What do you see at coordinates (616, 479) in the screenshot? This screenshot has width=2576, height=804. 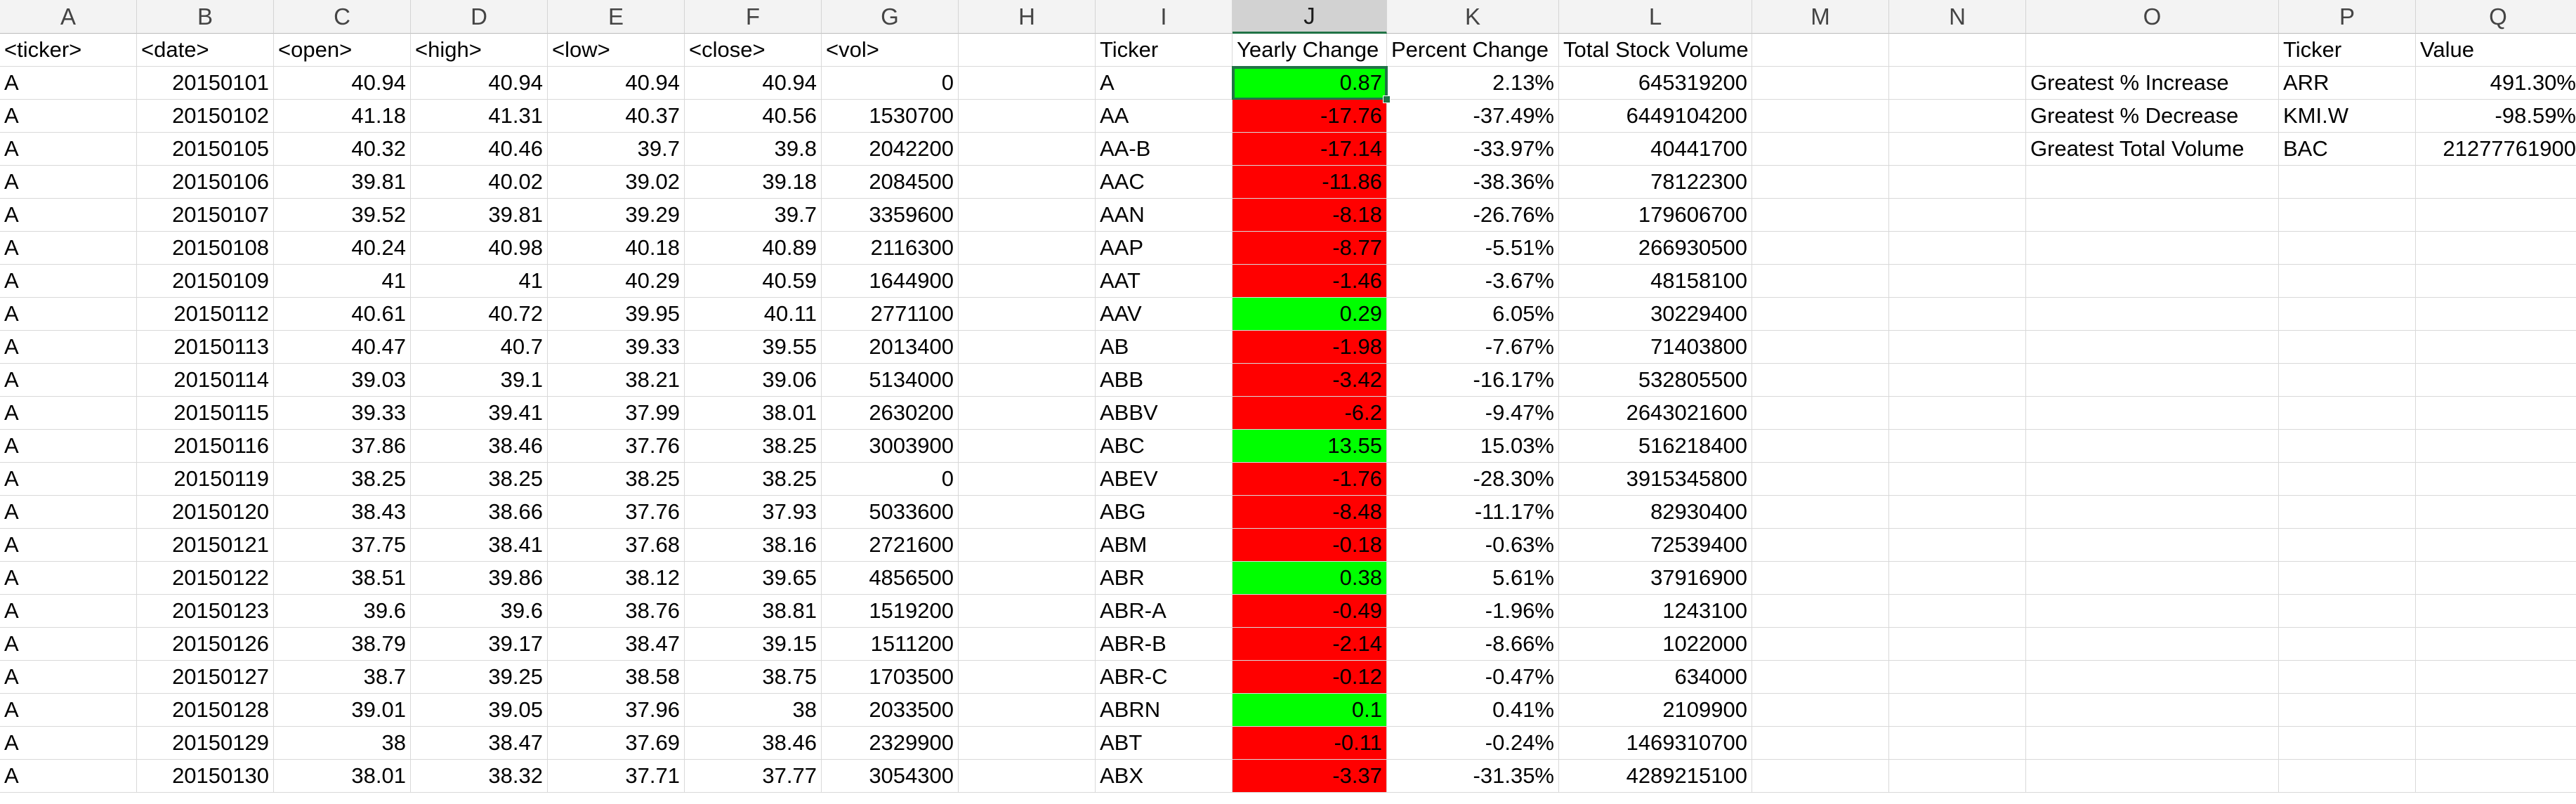 I see `cell-e: 38.25` at bounding box center [616, 479].